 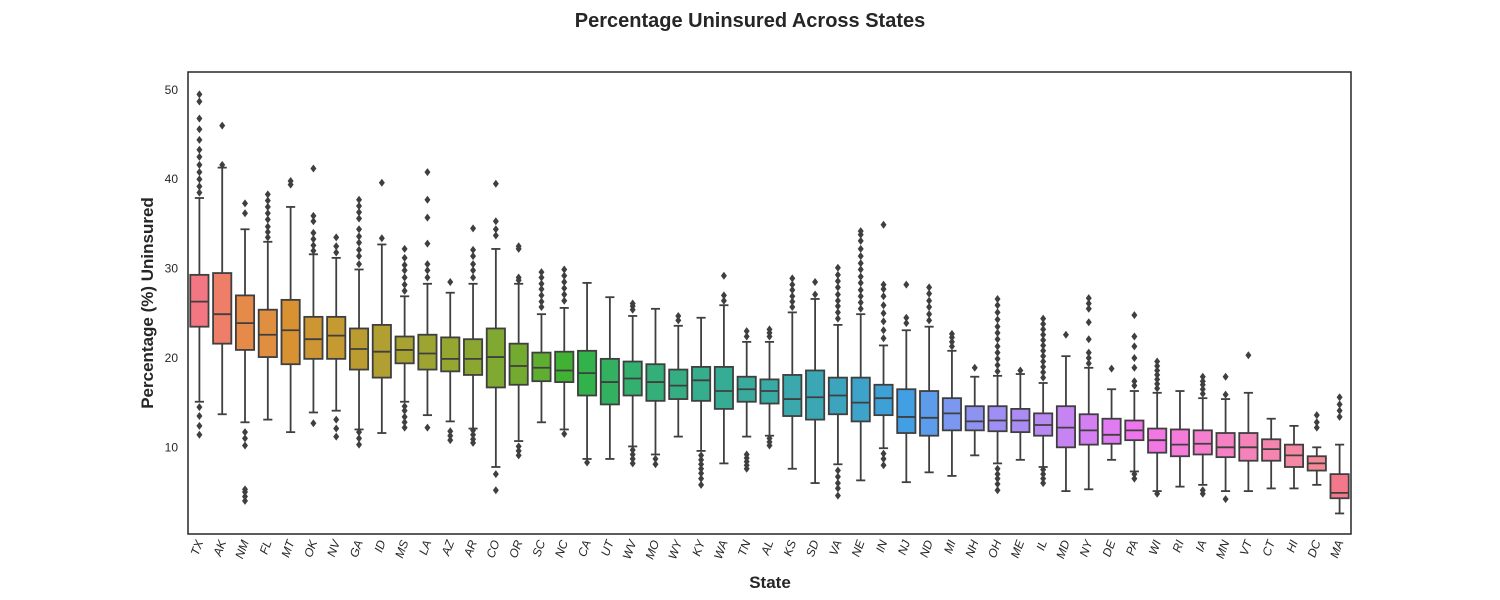 I want to click on box-vt, so click(x=1248, y=422).